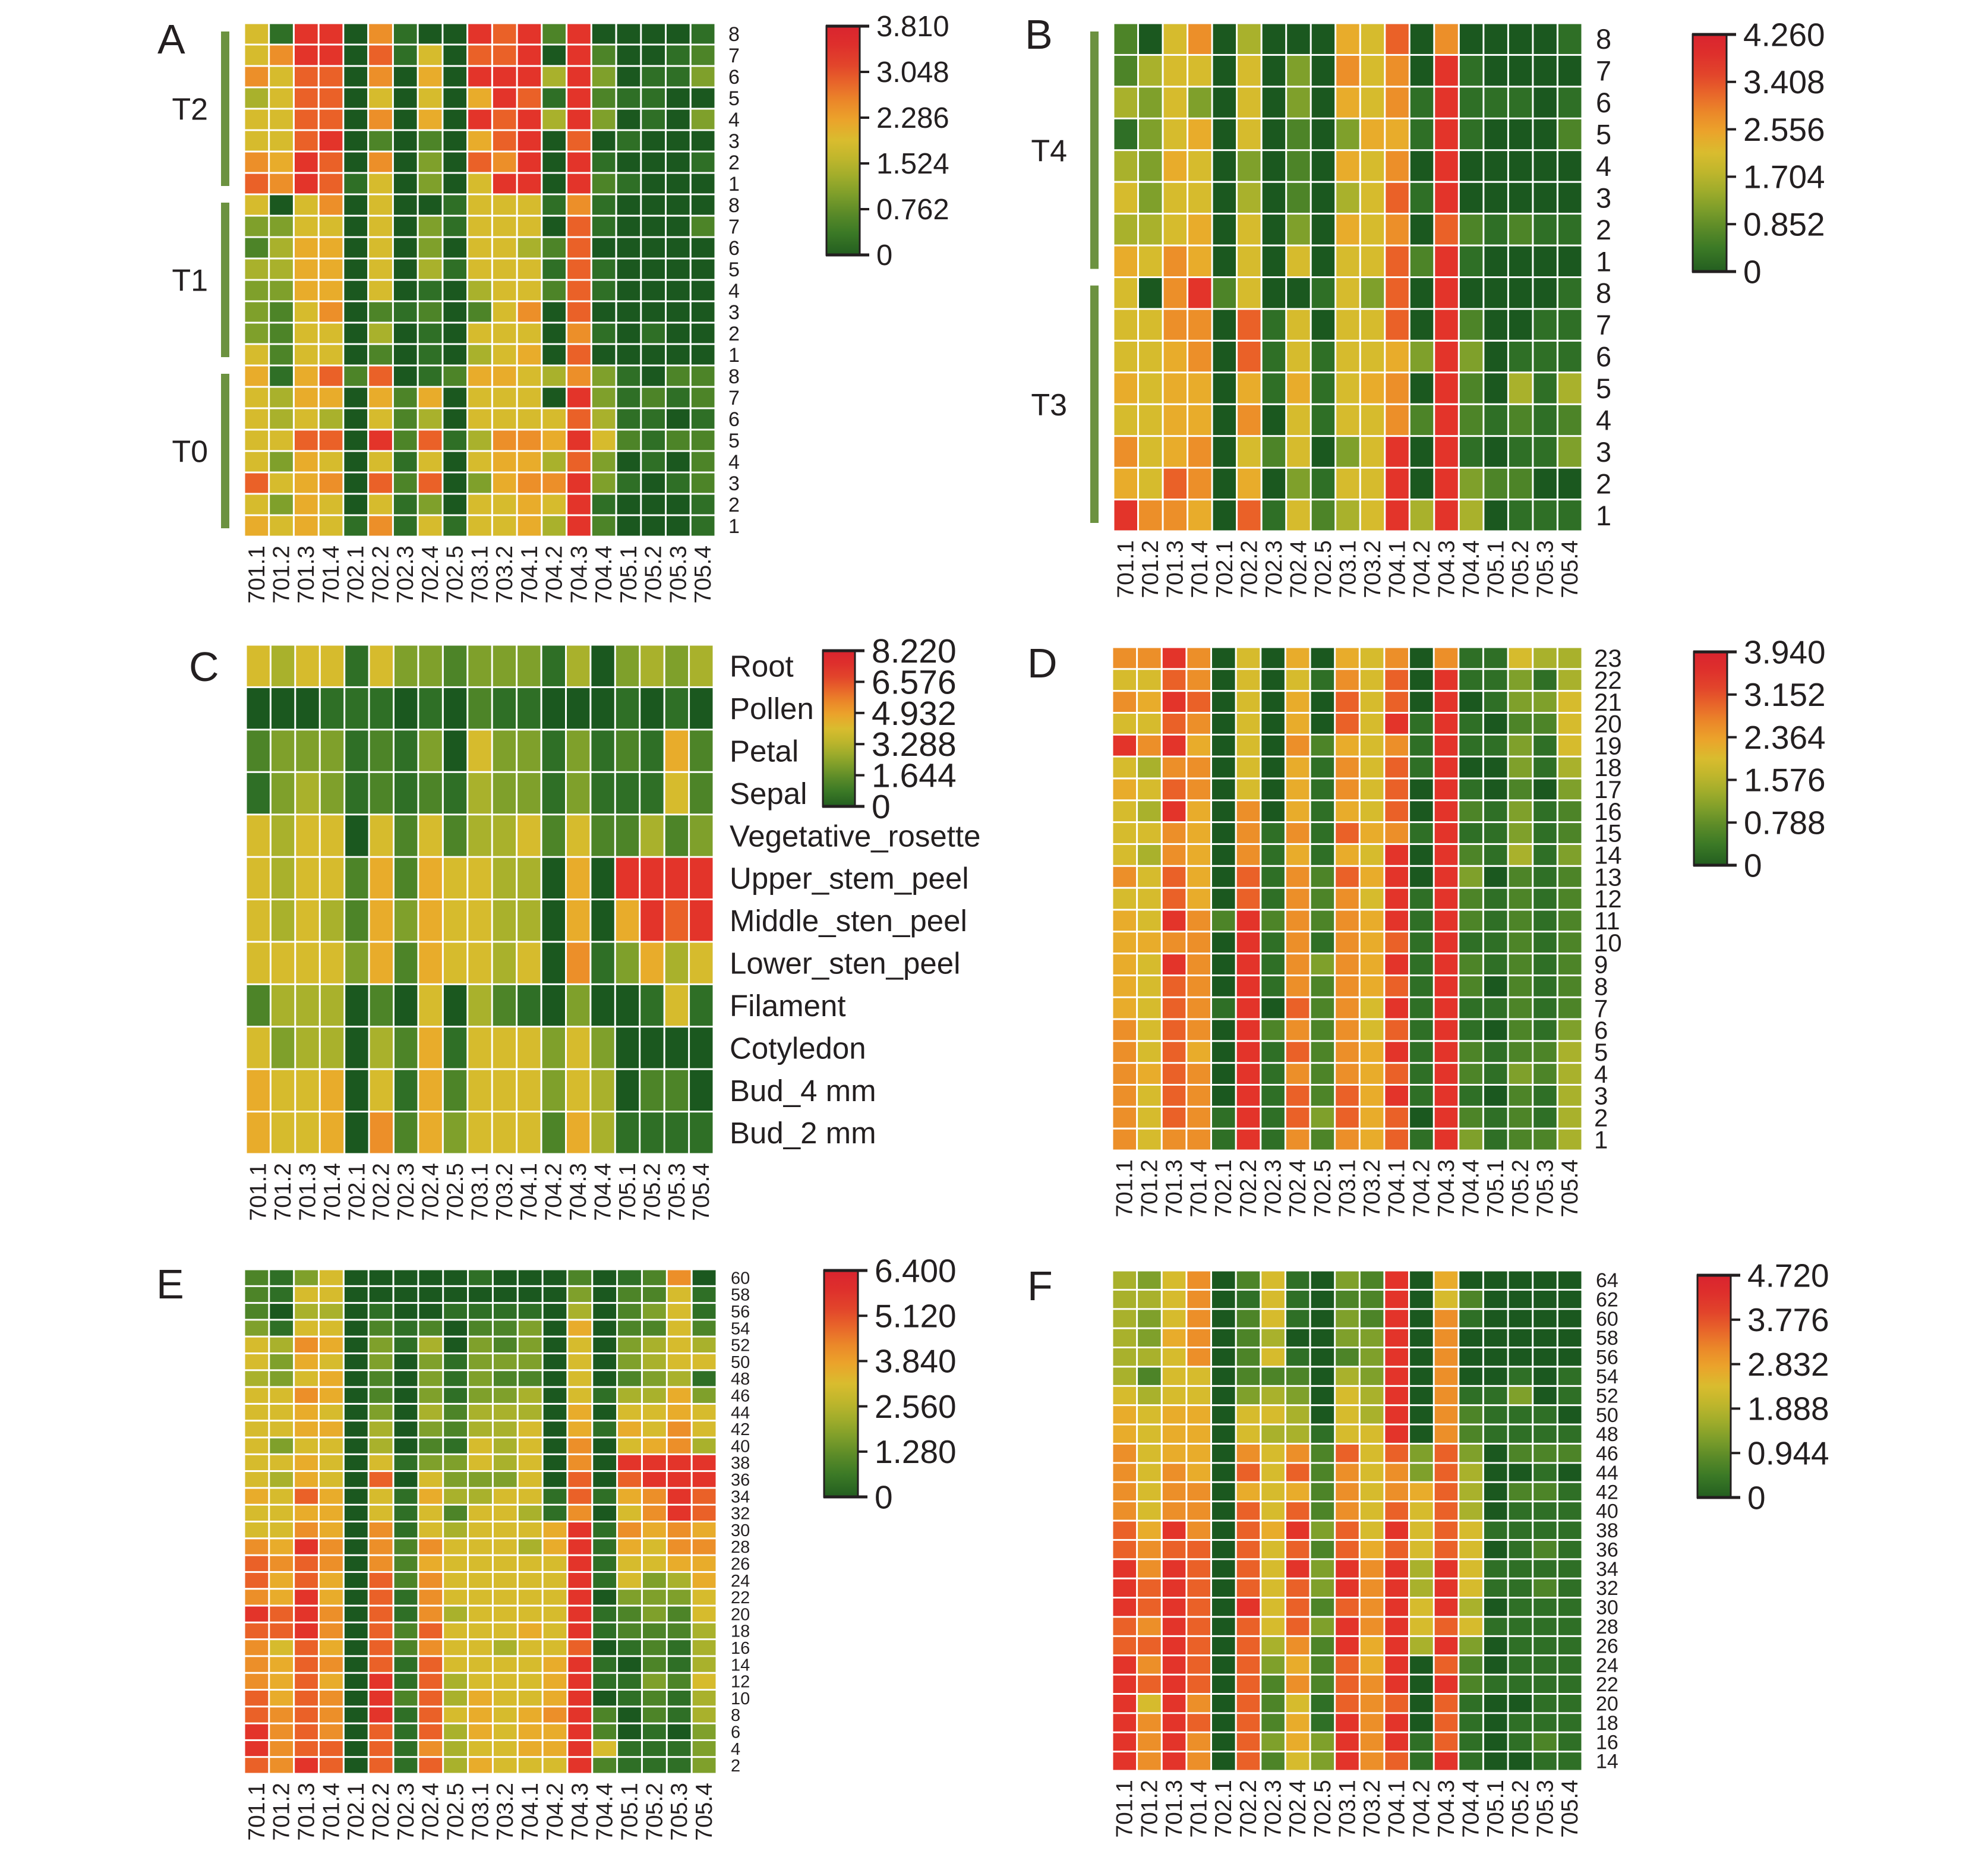 This screenshot has height=1857, width=1988. I want to click on svg-text: 22, so click(740, 1597).